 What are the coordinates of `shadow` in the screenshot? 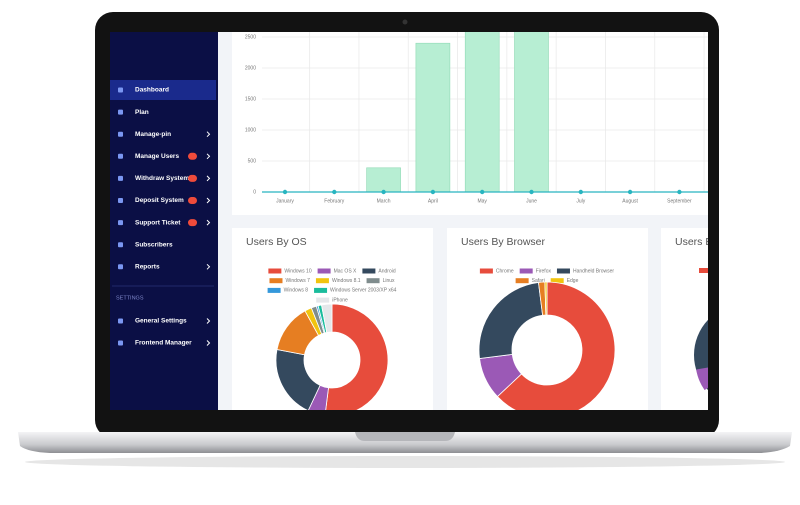 It's located at (405, 462).